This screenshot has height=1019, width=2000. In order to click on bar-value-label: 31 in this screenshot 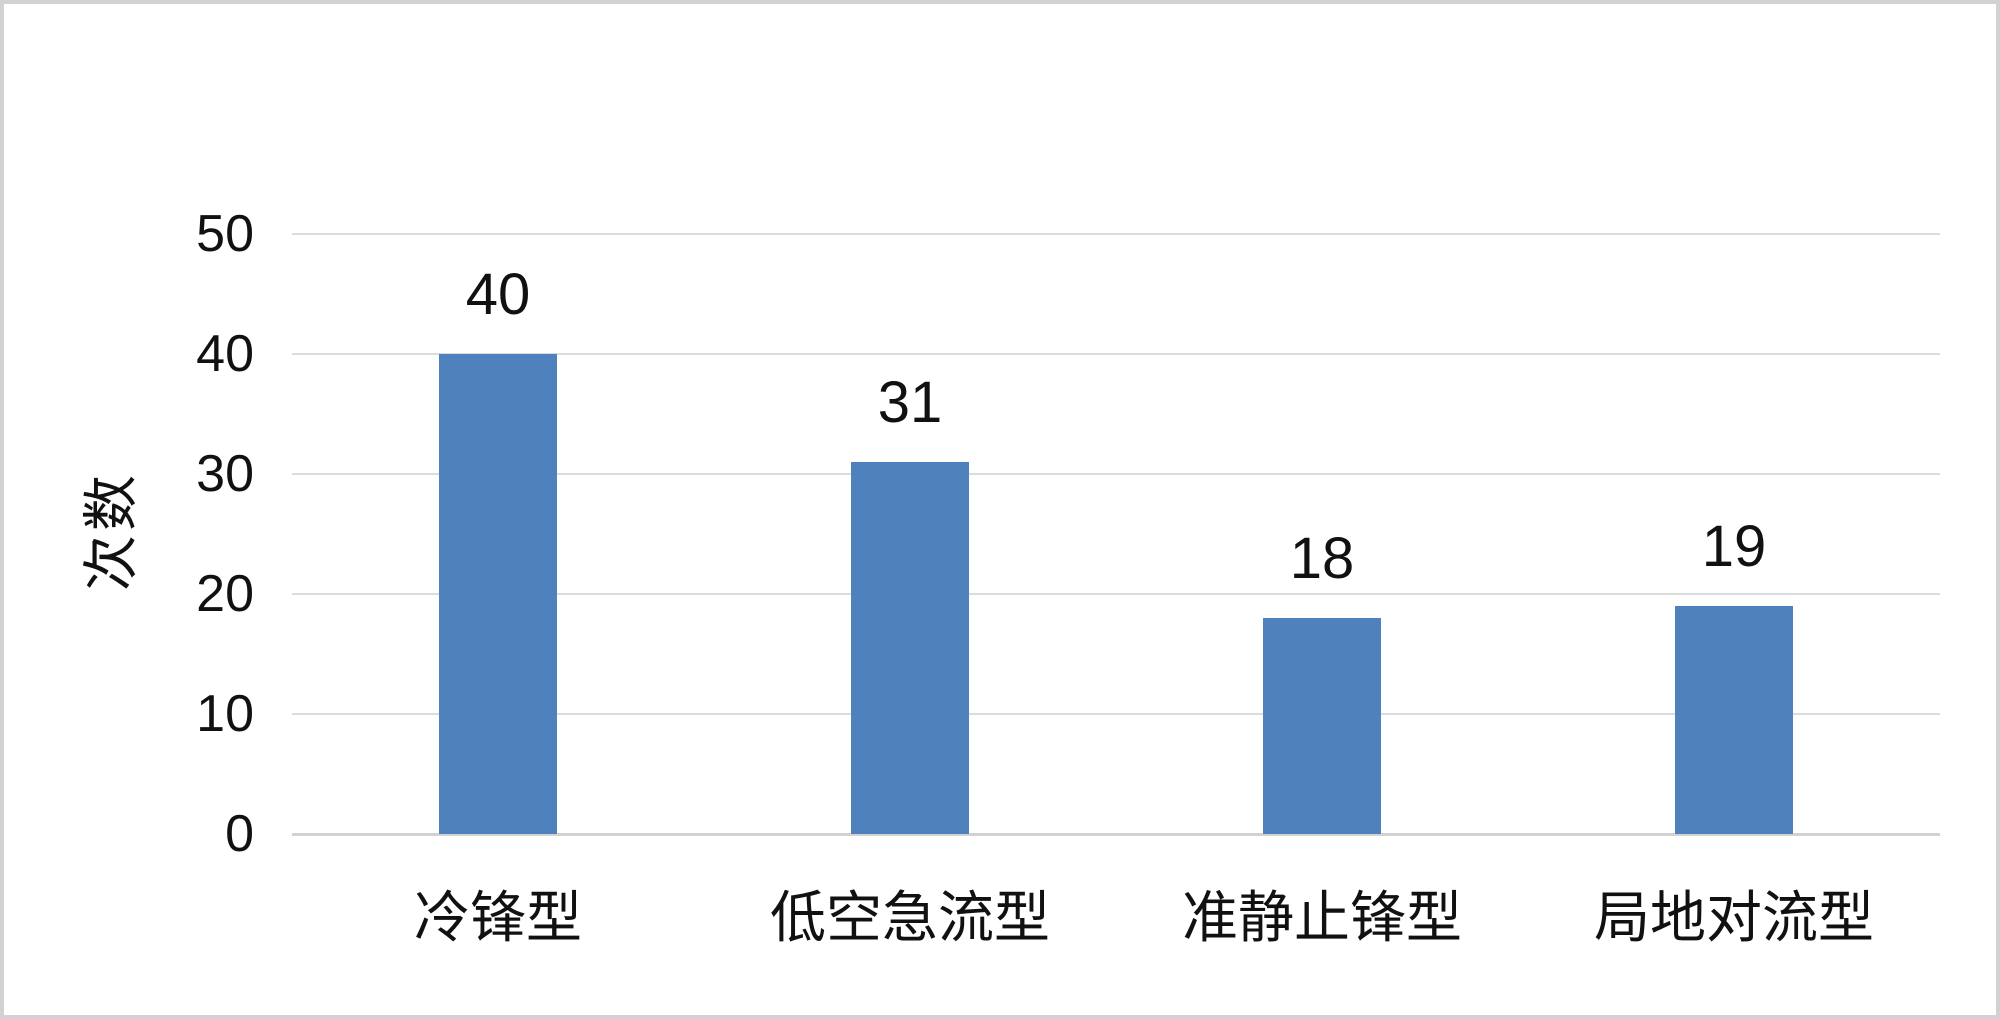, I will do `click(910, 402)`.